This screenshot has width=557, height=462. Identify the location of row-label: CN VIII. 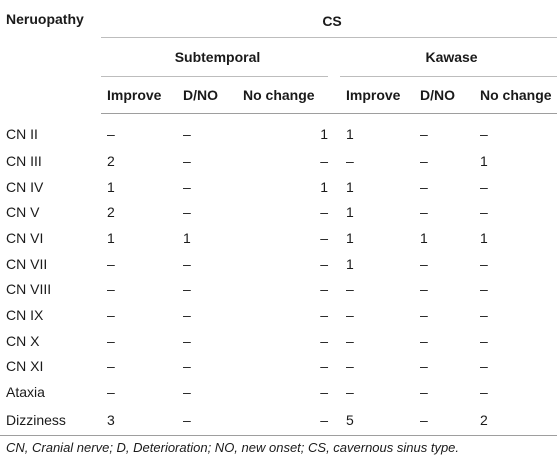
(29, 289).